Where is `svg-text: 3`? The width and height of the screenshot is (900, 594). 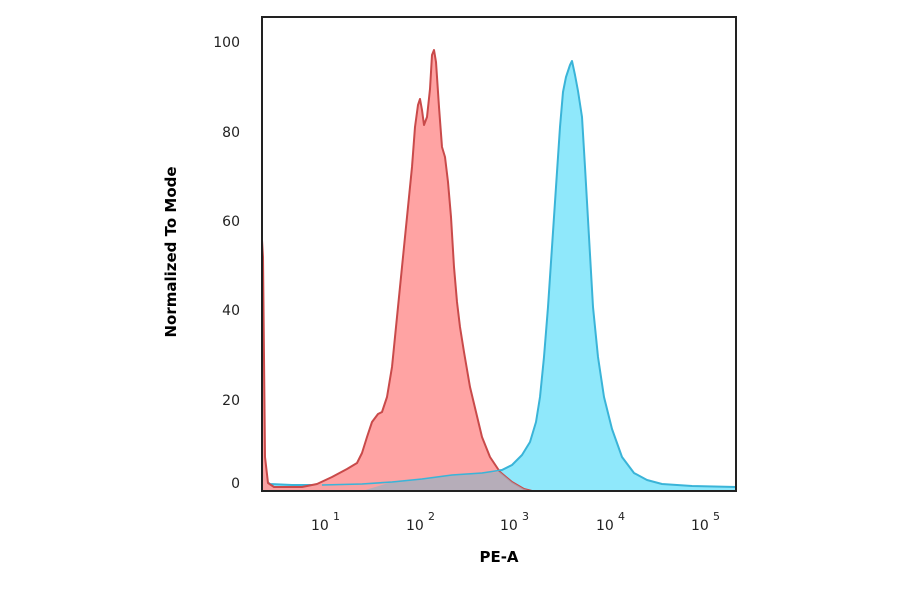 svg-text: 3 is located at coordinates (525, 516).